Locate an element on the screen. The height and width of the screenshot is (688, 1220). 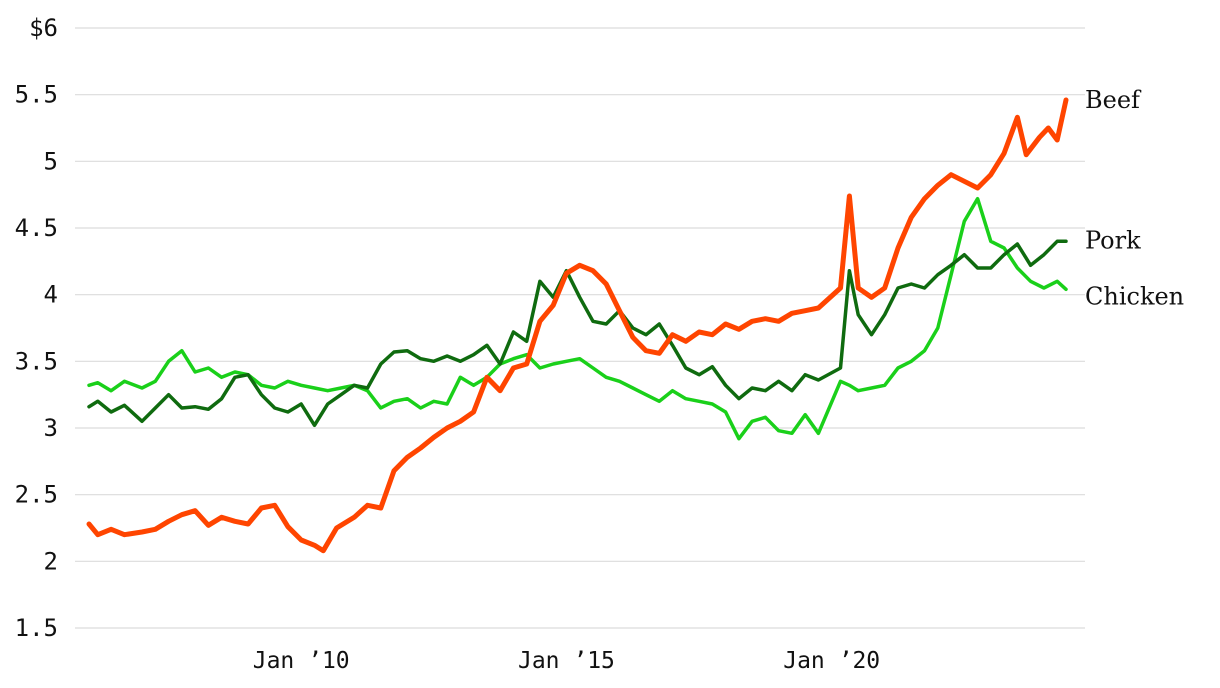
x-tick-label: Jan ’15 is located at coordinates (566, 661).